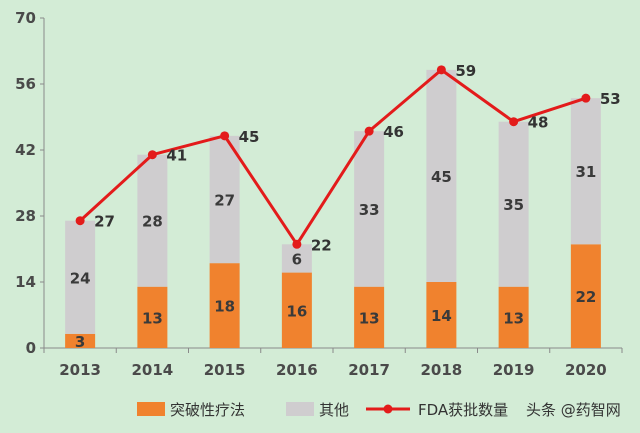  What do you see at coordinates (25, 216) in the screenshot?
I see `y-tick-label: 28` at bounding box center [25, 216].